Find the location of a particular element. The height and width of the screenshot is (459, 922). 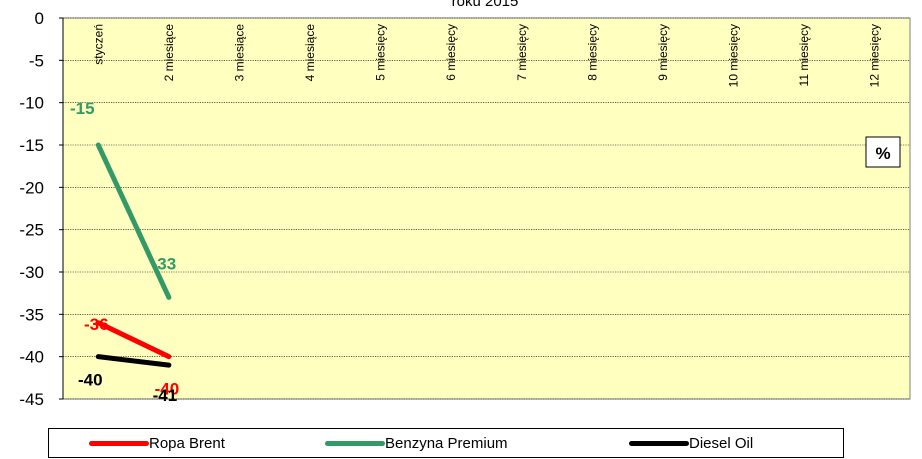

x-category-label: 9 miesięcy is located at coordinates (663, 52).